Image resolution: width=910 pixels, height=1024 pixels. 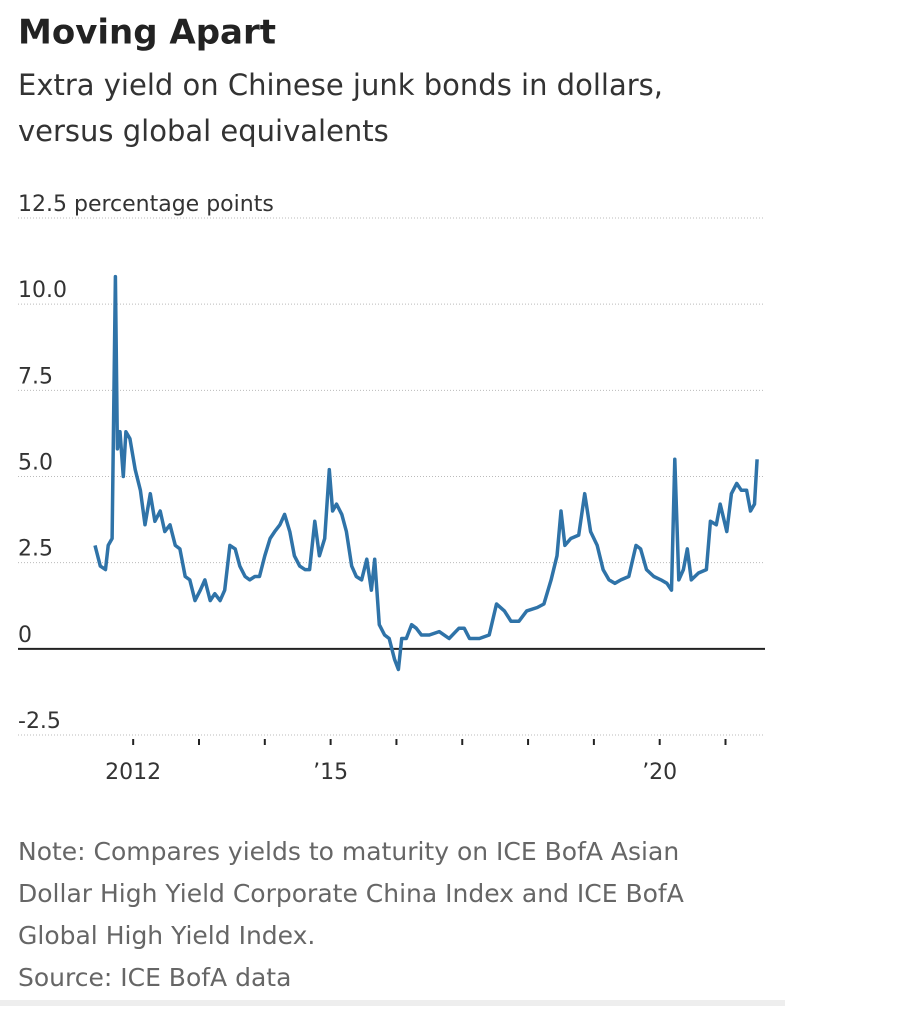 I want to click on y-tick-label: 5.0, so click(x=35, y=463).